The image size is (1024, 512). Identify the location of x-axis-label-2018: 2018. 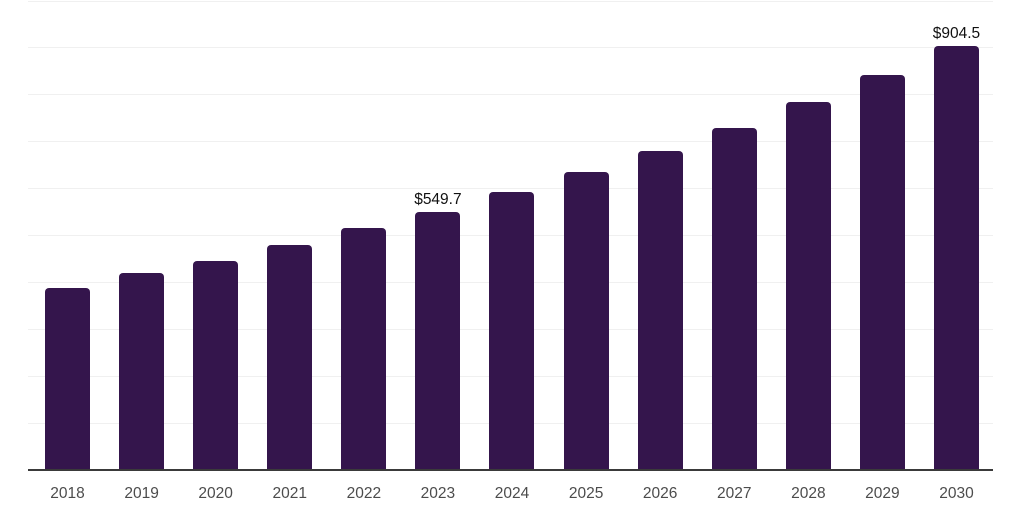
(67, 493).